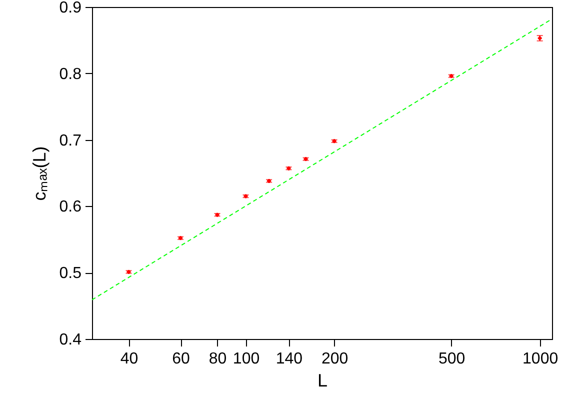 This screenshot has width=564, height=396. Describe the element at coordinates (181, 359) in the screenshot. I see `x-tick-label: 60` at that location.